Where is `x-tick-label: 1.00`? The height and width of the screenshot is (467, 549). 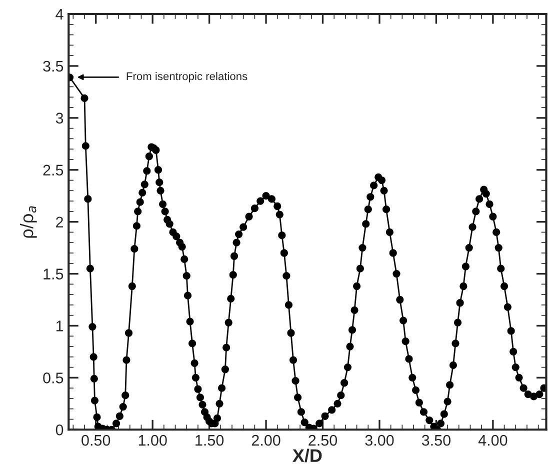 x-tick-label: 1.00 is located at coordinates (152, 440).